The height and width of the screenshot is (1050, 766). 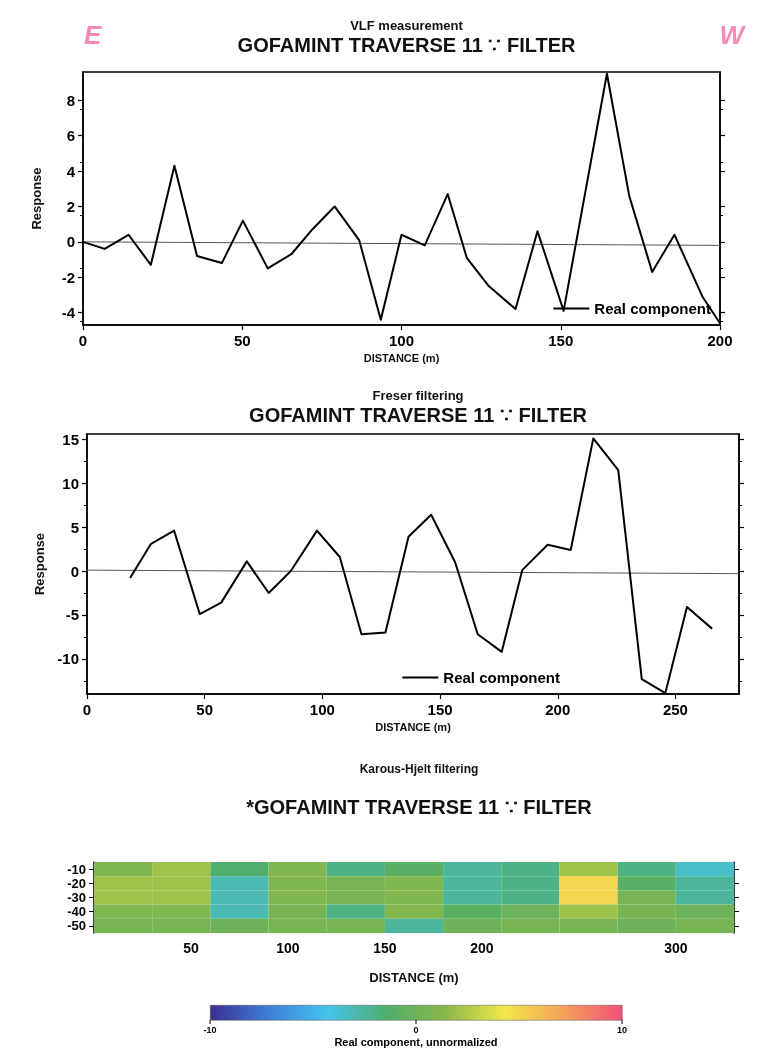 I want to click on y-tick-label: -20, so click(x=76, y=883).